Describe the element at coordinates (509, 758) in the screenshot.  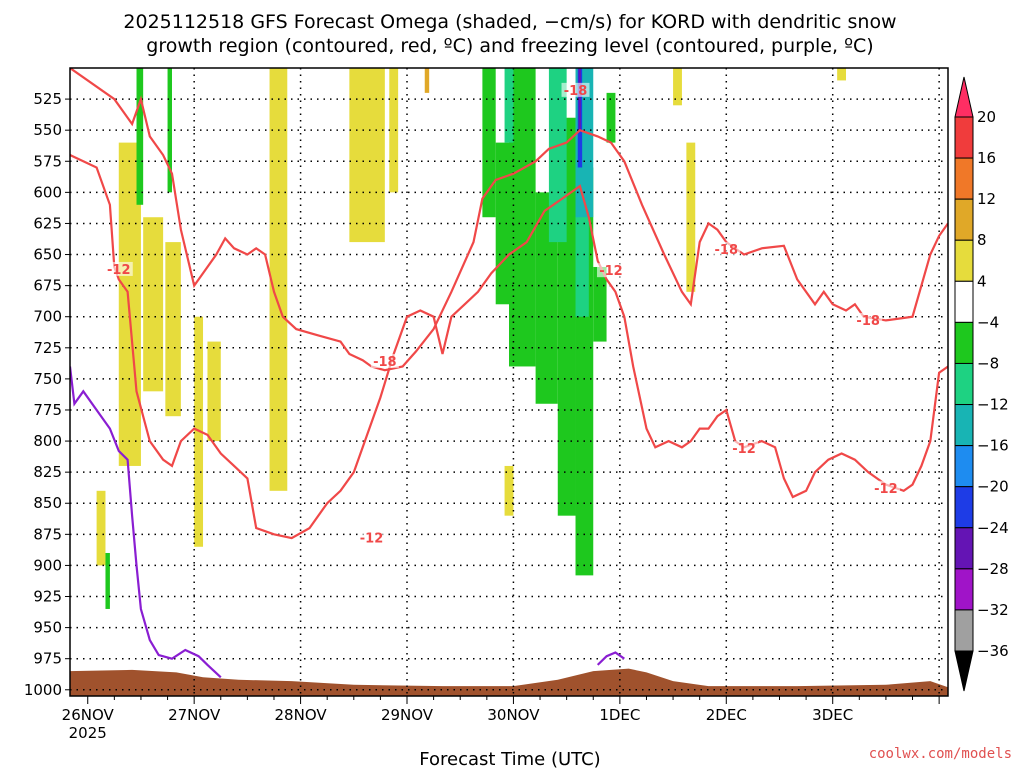
I see `x-axis-label: Forecast Time (UTC)` at that location.